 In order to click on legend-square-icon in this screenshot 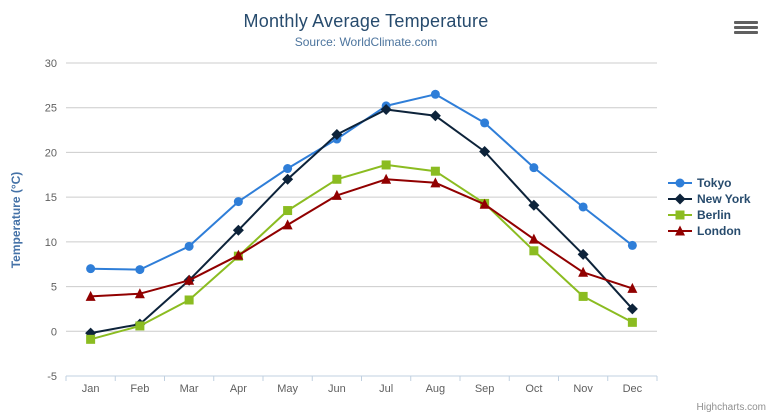, I will do `click(680, 215)`.